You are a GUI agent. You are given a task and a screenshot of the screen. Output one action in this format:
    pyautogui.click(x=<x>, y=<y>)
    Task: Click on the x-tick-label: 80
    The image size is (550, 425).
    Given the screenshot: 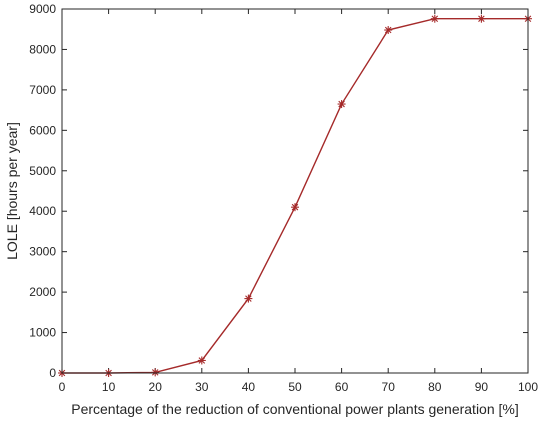 What is the action you would take?
    pyautogui.click(x=435, y=387)
    